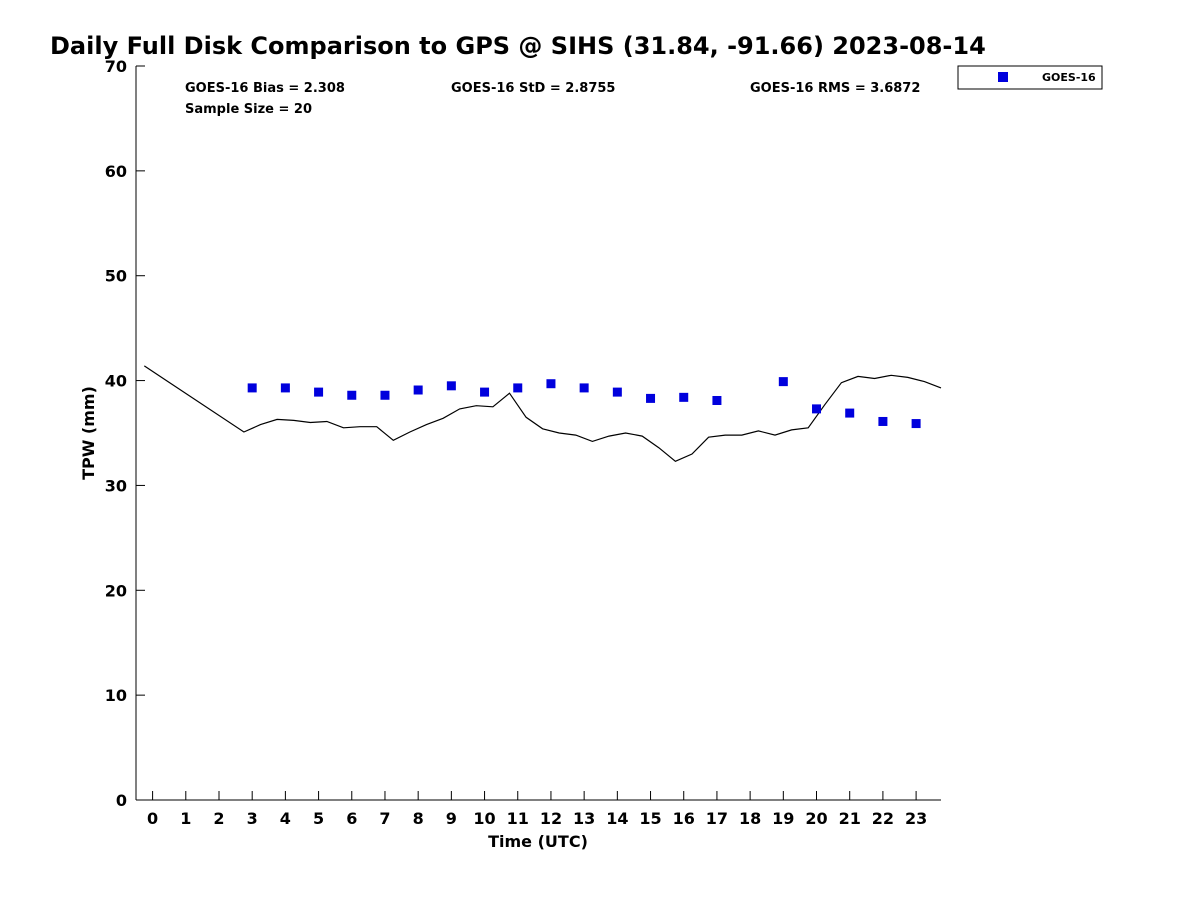  Describe the element at coordinates (650, 818) in the screenshot. I see `x-tick-label: 15` at that location.